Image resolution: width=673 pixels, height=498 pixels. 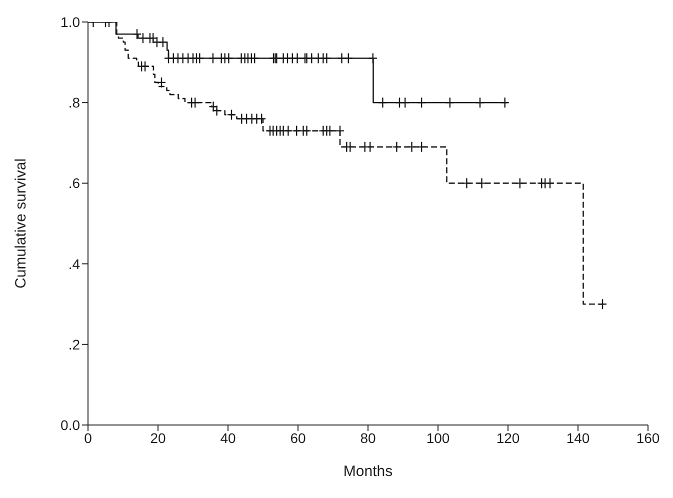 I want to click on x-tick-label: 40, so click(x=228, y=438).